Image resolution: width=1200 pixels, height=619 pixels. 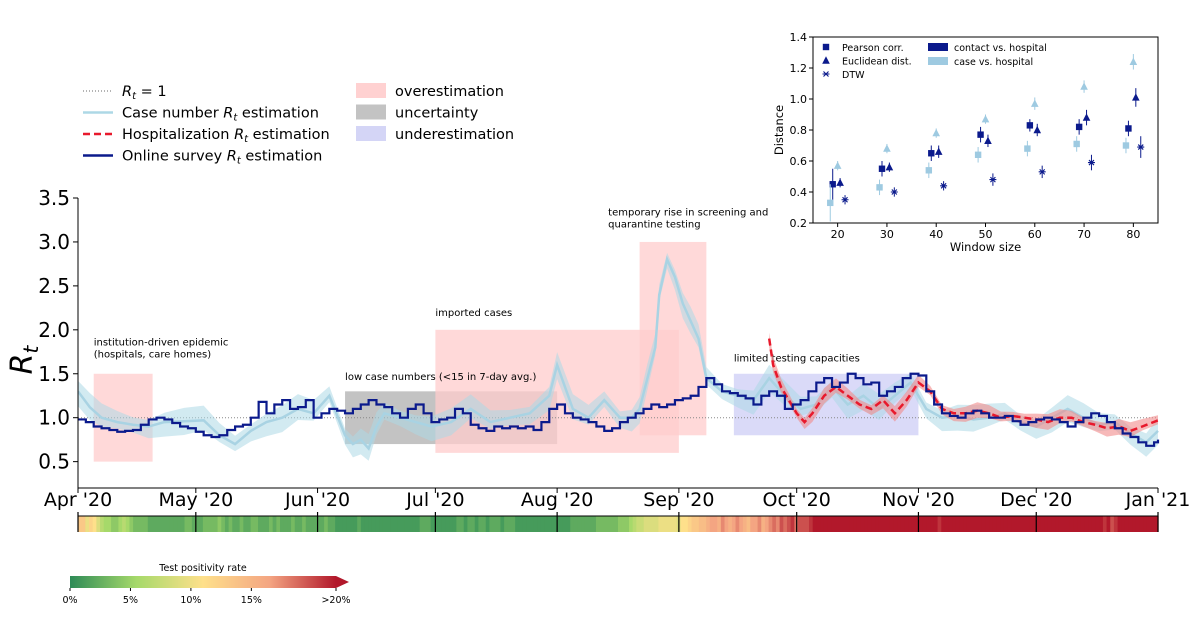 I want to click on colorbar-tick-label: 10%, so click(x=190, y=600).